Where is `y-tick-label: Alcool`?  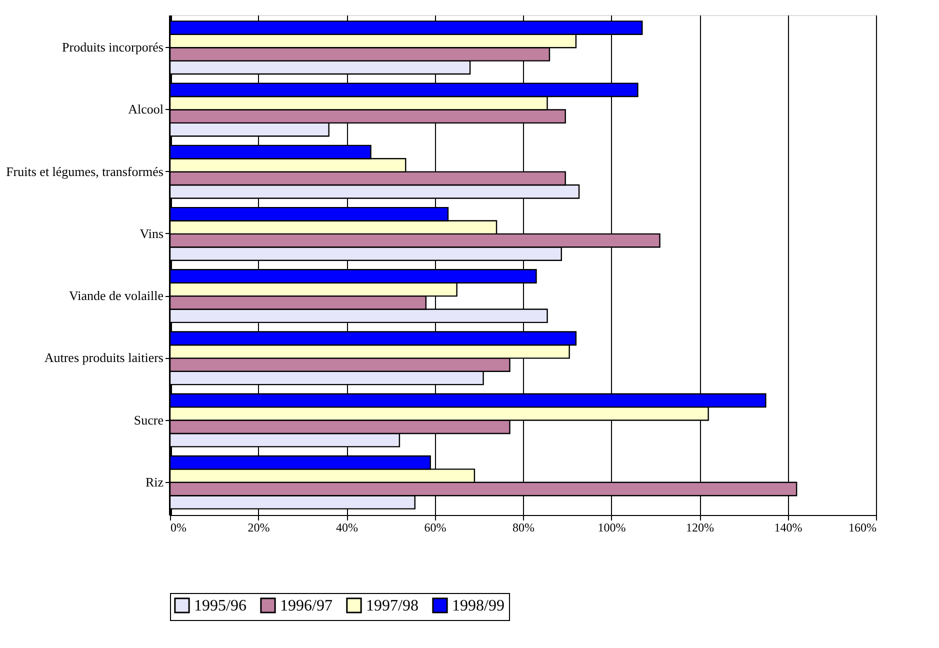
y-tick-label: Alcool is located at coordinates (146, 109).